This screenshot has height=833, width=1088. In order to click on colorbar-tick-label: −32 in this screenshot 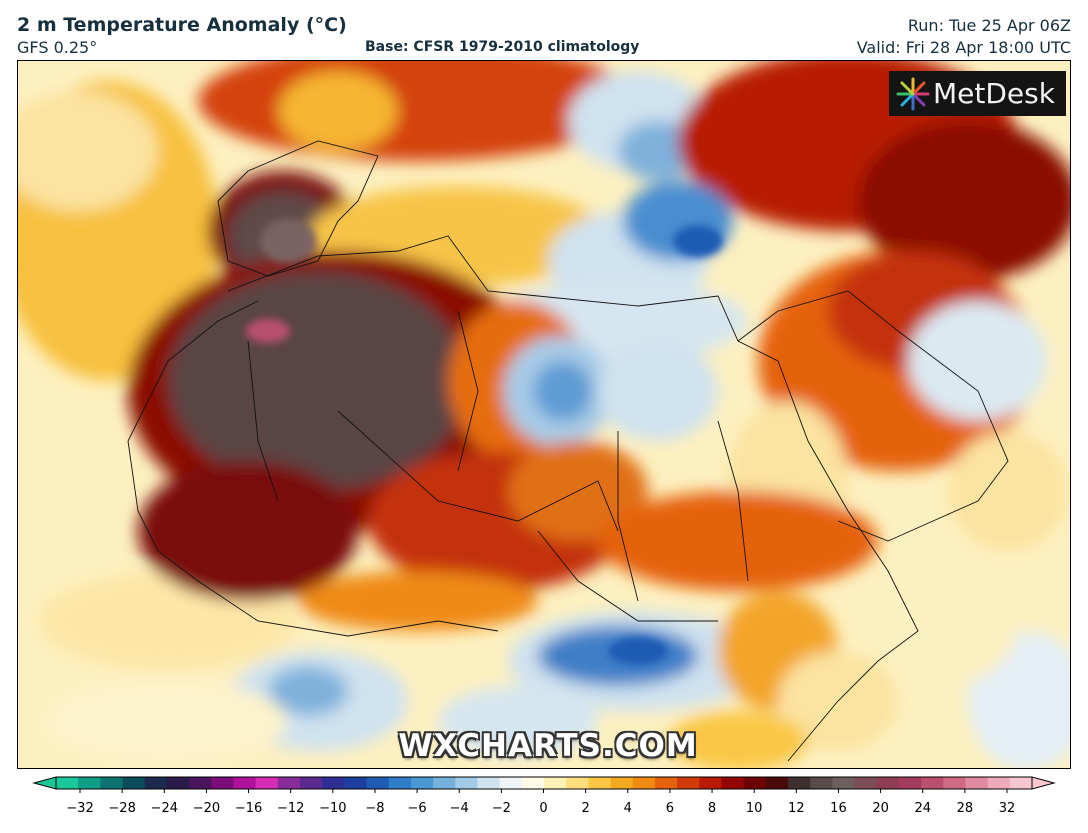, I will do `click(79, 808)`.